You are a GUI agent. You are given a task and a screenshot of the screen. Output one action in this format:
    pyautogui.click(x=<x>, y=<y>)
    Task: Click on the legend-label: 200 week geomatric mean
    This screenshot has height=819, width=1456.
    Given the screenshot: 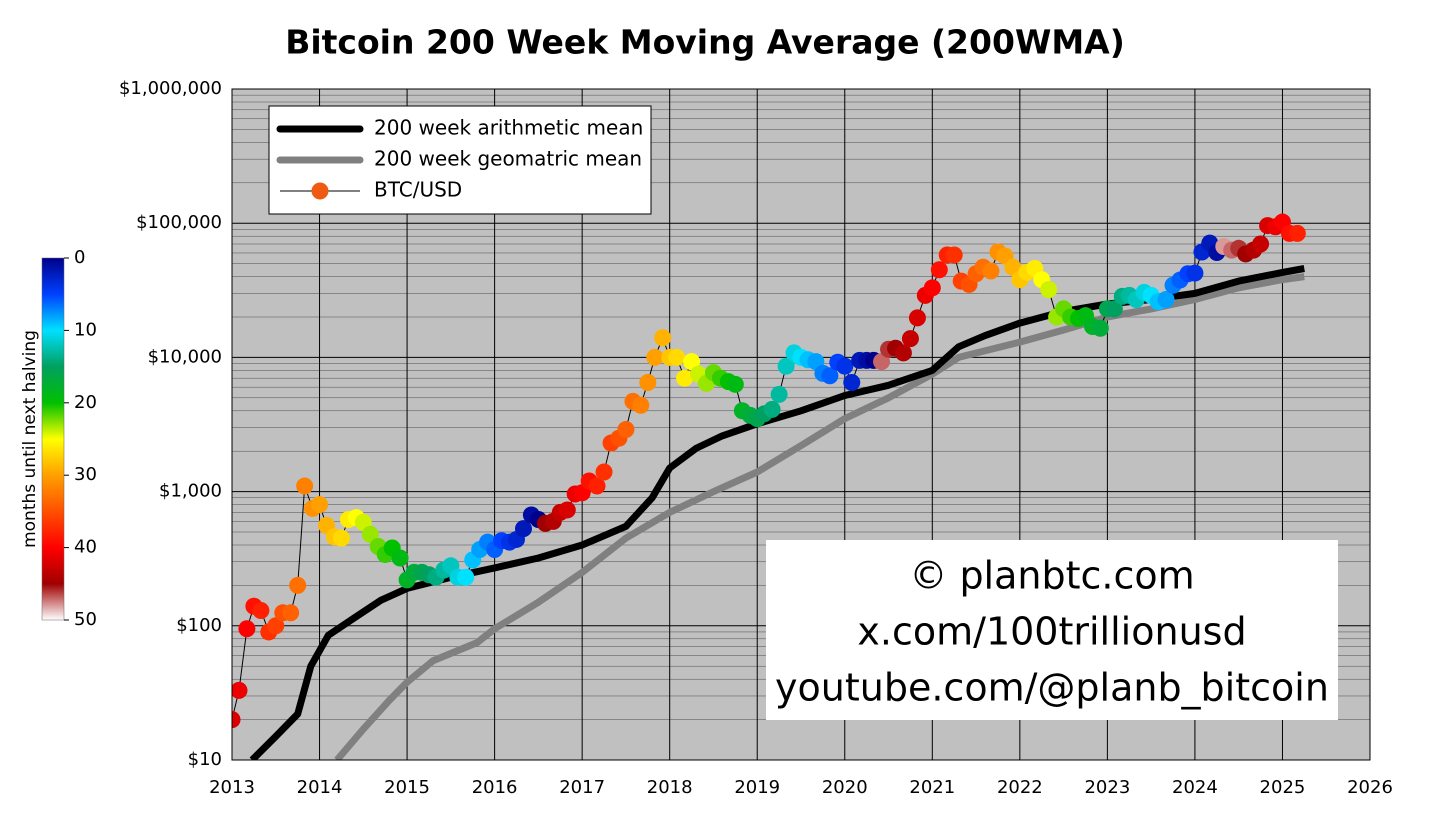 What is the action you would take?
    pyautogui.click(x=508, y=159)
    